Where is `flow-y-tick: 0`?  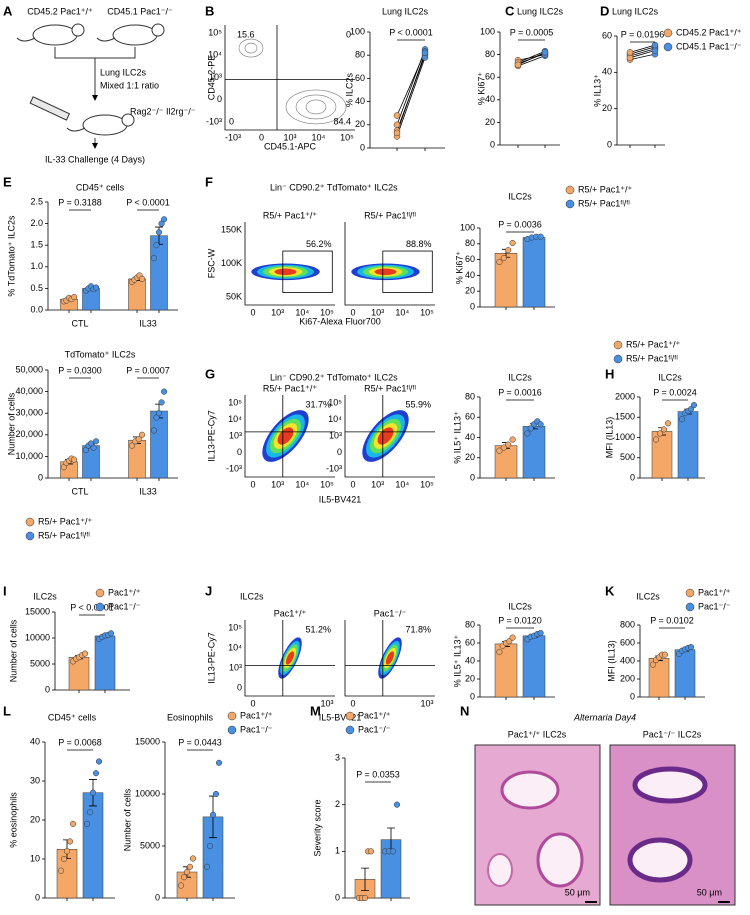 flow-y-tick: 0 is located at coordinates (239, 687).